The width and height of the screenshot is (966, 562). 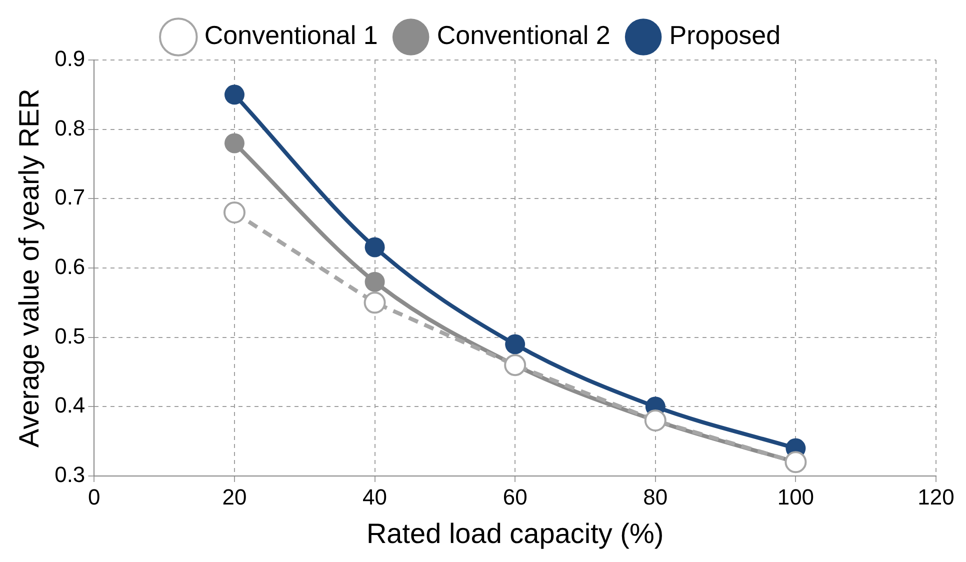 I want to click on y-tick-label: 0.6, so click(x=70, y=267).